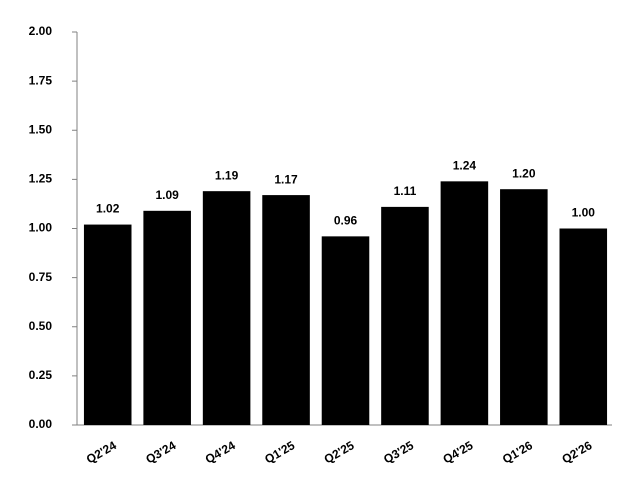  I want to click on y-tick-label: 1.00, so click(41, 228).